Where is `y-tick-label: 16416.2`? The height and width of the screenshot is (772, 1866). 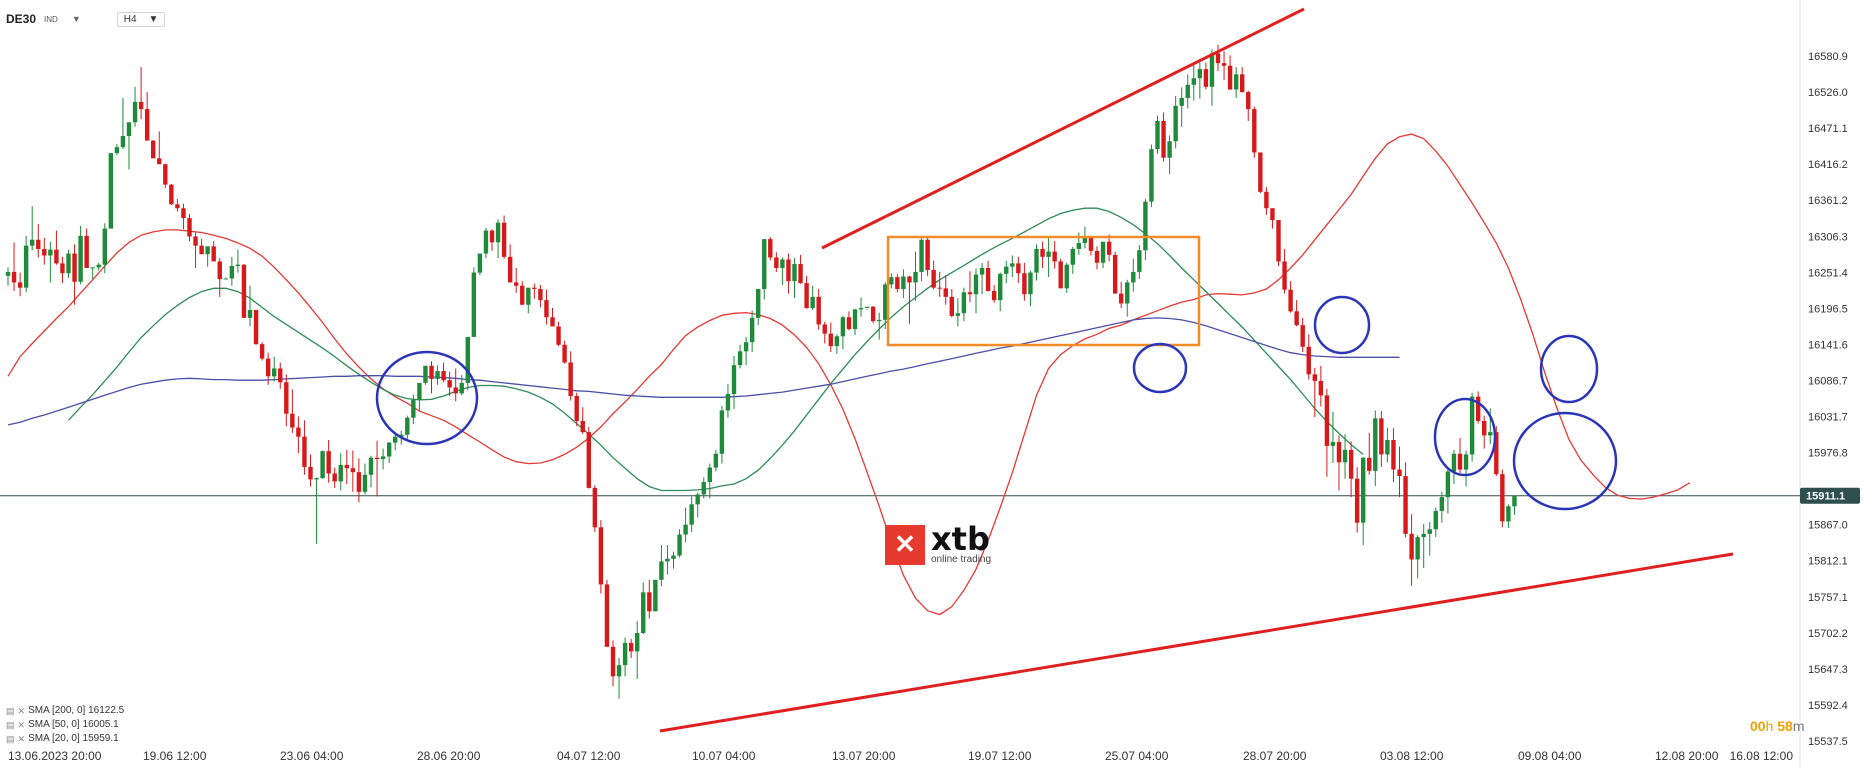 y-tick-label: 16416.2 is located at coordinates (1828, 165).